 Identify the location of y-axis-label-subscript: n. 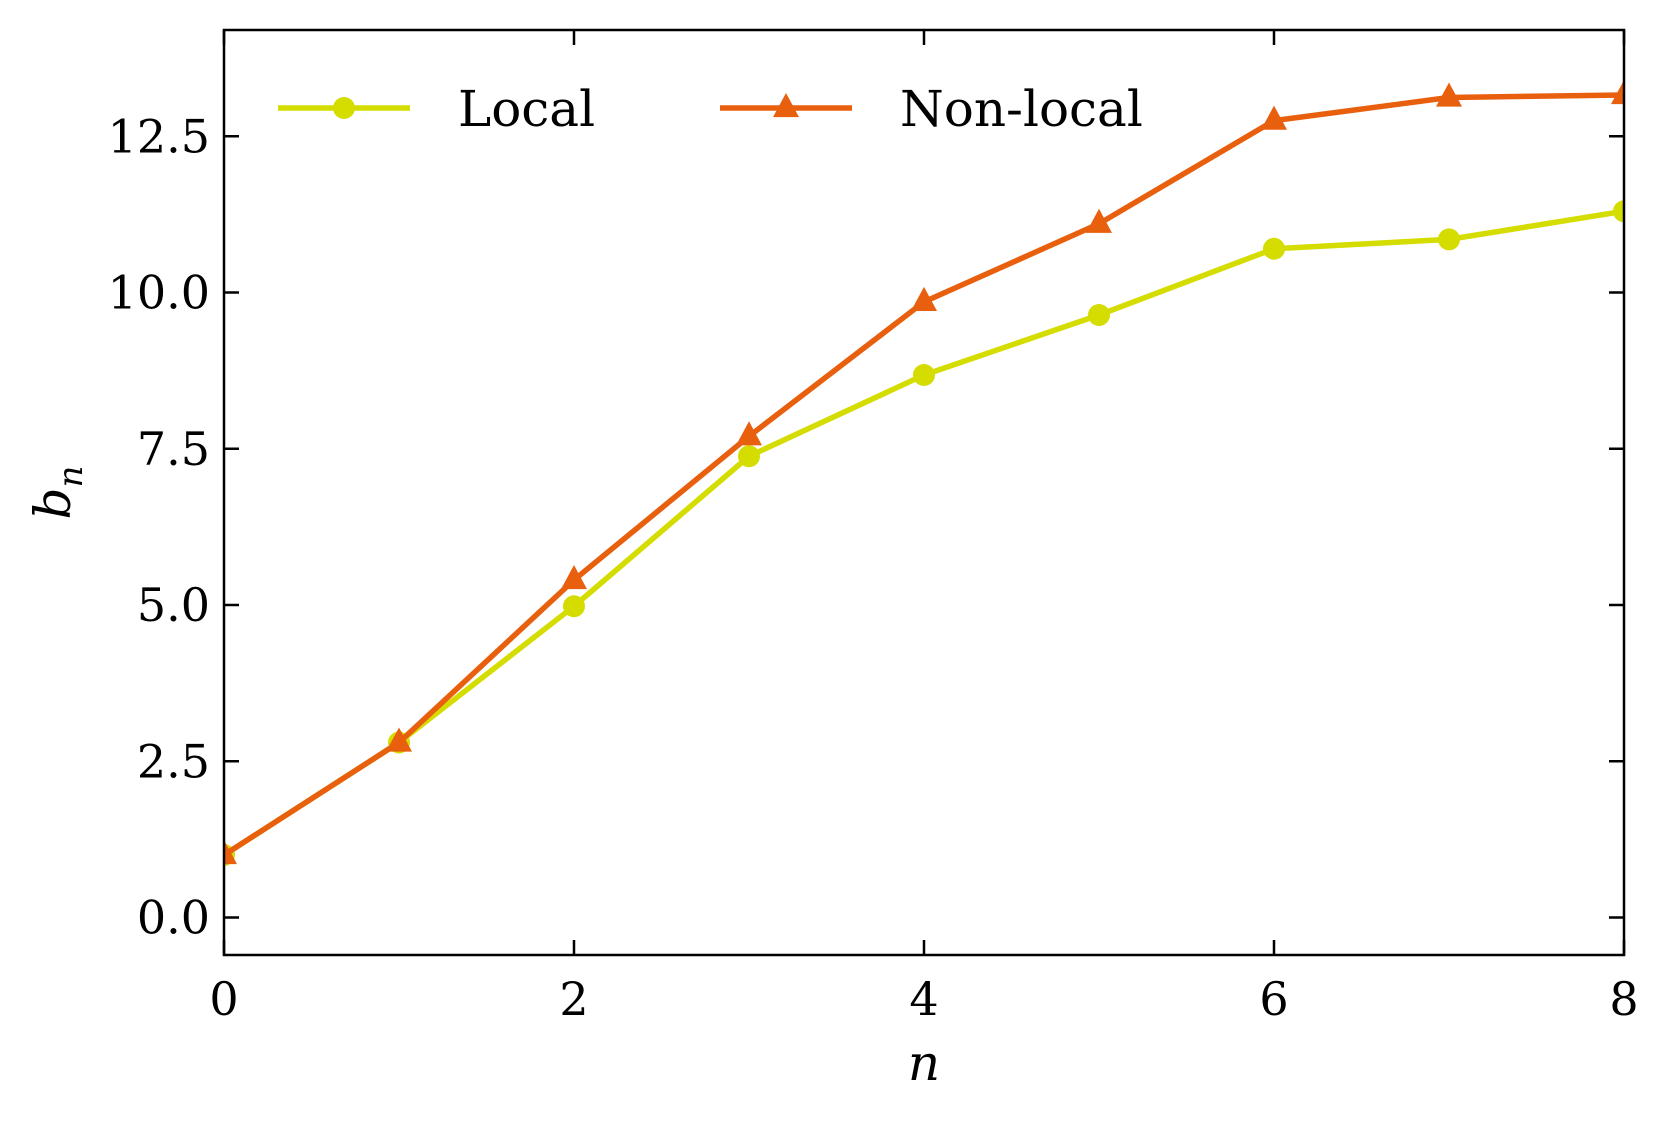
(71, 477).